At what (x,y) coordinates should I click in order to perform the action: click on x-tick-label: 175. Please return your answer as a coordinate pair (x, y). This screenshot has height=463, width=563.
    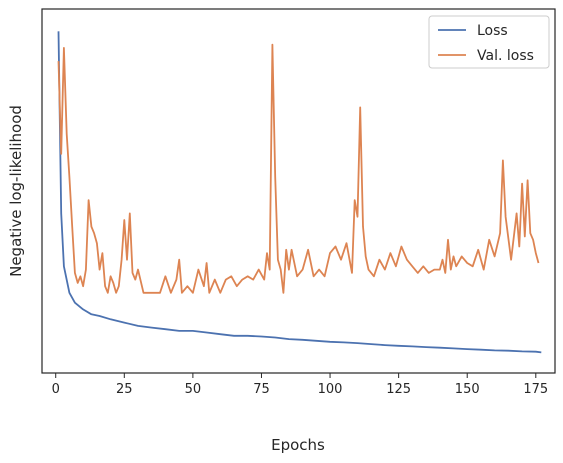
    Looking at the image, I should click on (535, 389).